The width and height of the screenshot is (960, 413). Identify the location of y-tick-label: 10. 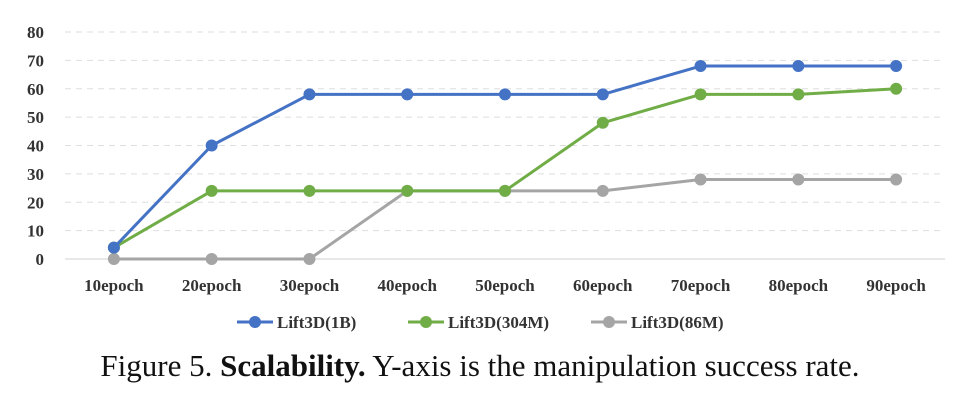
(35, 231).